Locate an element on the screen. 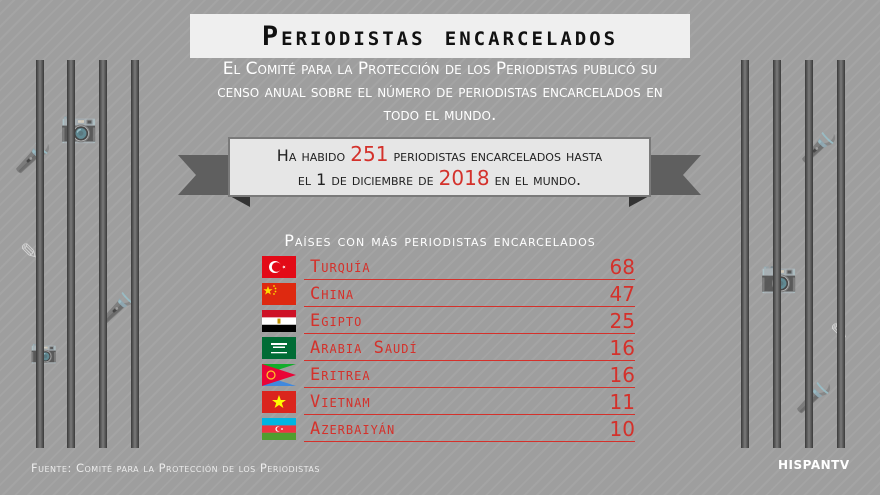  country-name: China is located at coordinates (332, 293).